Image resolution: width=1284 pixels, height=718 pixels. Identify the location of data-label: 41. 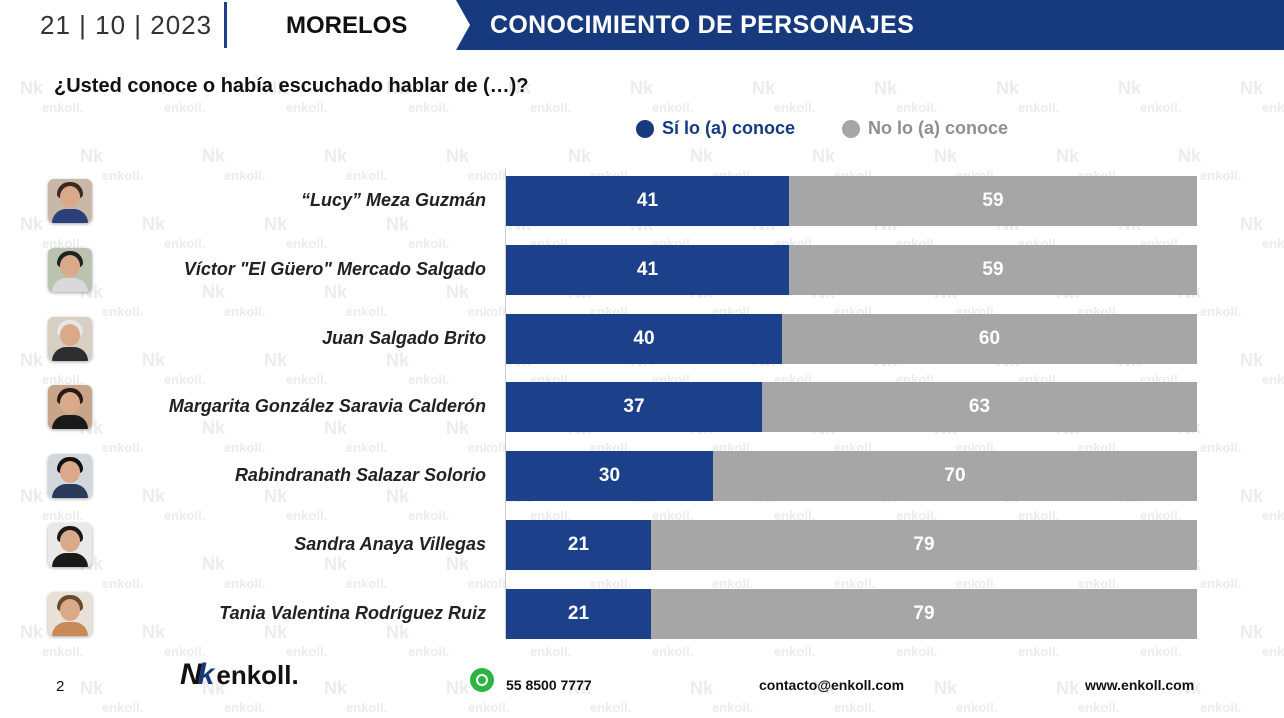
(647, 200).